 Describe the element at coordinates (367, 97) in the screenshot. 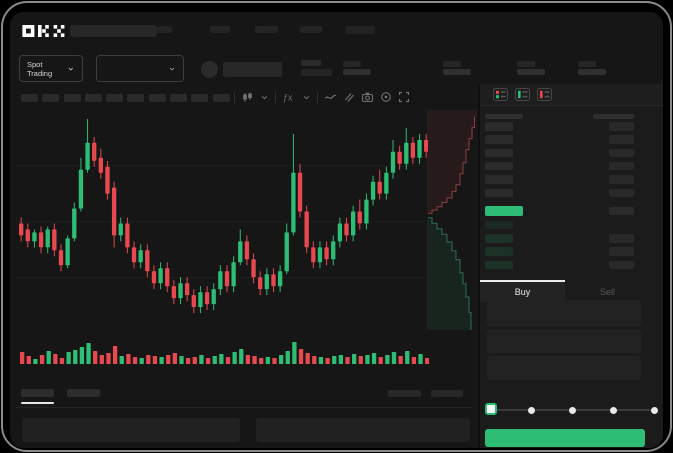

I see `screenshot-icon` at that location.